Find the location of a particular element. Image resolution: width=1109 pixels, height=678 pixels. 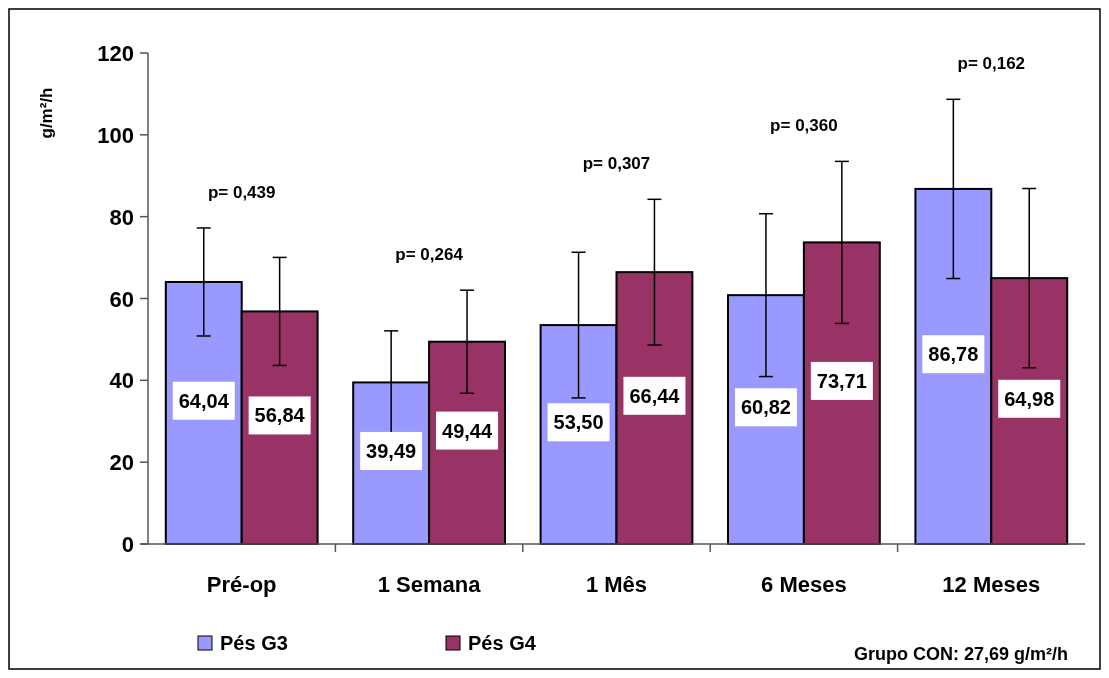

annotation: p= 0,360 is located at coordinates (804, 126).